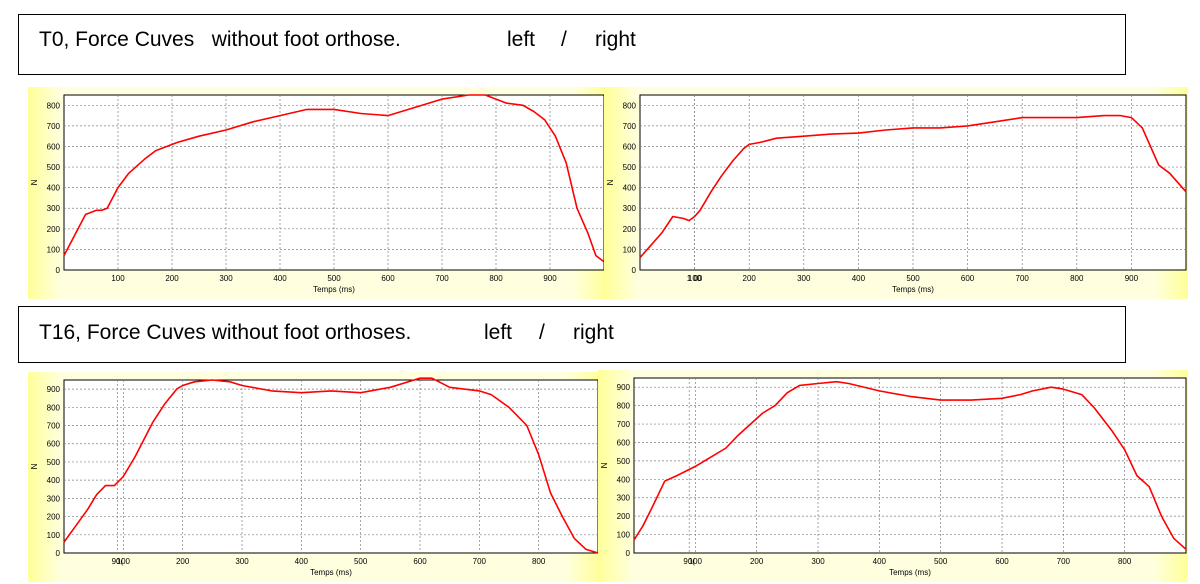  What do you see at coordinates (220, 39) in the screenshot?
I see `title-t0-main: T0, Force Cuves without foot orthose.` at bounding box center [220, 39].